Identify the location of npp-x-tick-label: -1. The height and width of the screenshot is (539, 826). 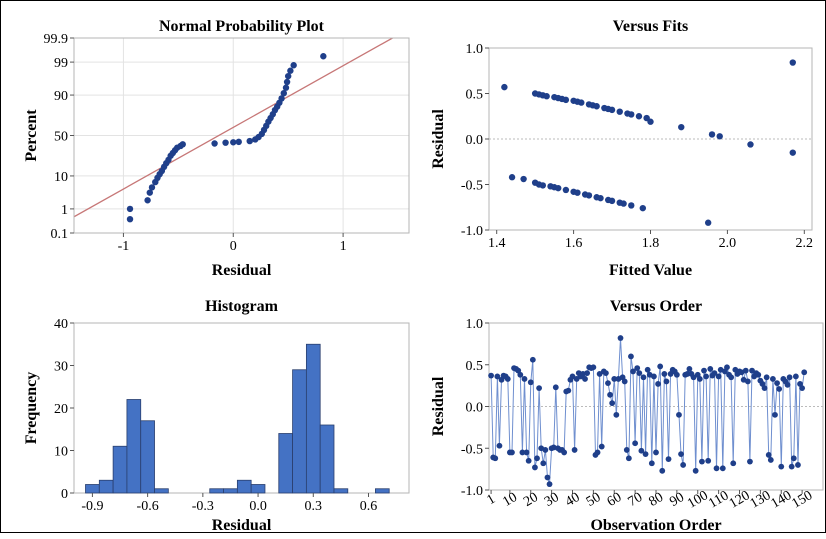
(124, 246).